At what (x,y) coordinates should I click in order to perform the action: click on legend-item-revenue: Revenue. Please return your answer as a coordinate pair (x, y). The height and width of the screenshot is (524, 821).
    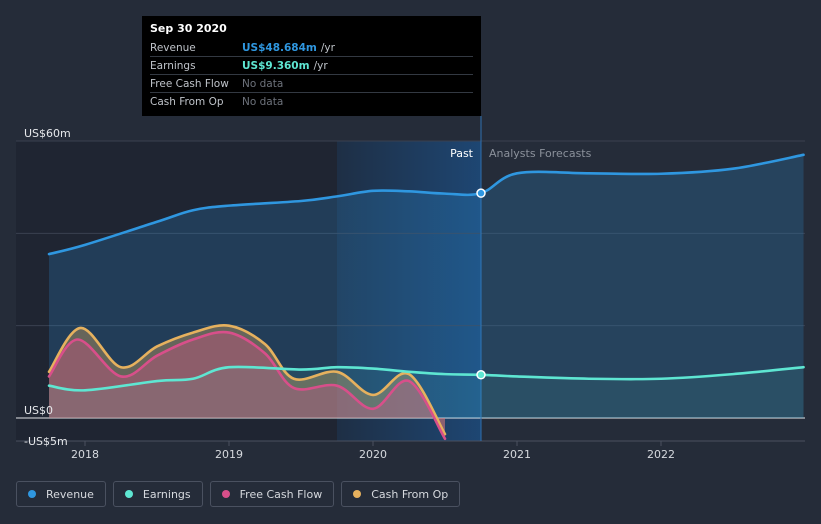
    Looking at the image, I should click on (61, 494).